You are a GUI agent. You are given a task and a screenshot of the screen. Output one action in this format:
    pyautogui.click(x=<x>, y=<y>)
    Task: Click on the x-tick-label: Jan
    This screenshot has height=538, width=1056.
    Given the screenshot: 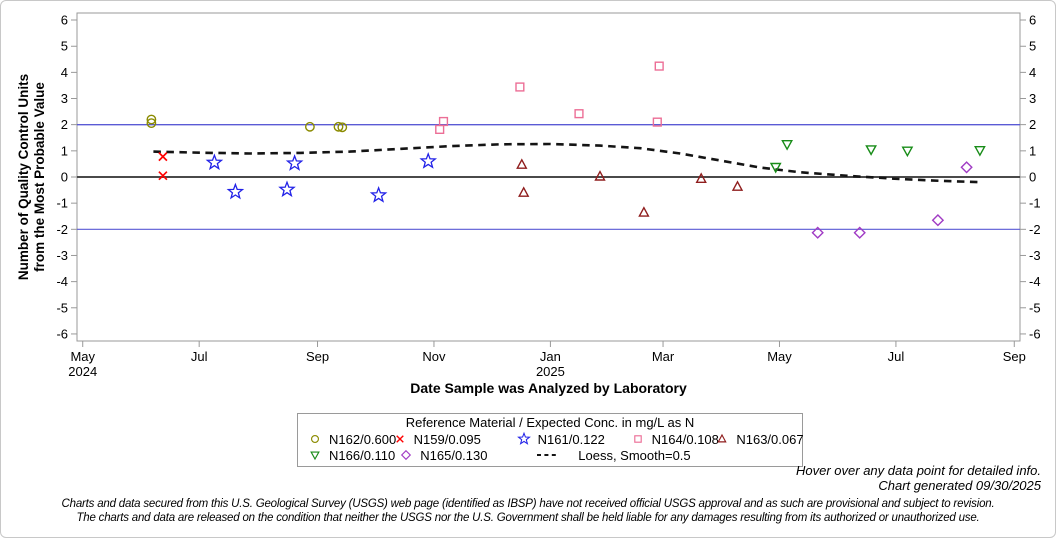 What is the action you would take?
    pyautogui.click(x=550, y=356)
    